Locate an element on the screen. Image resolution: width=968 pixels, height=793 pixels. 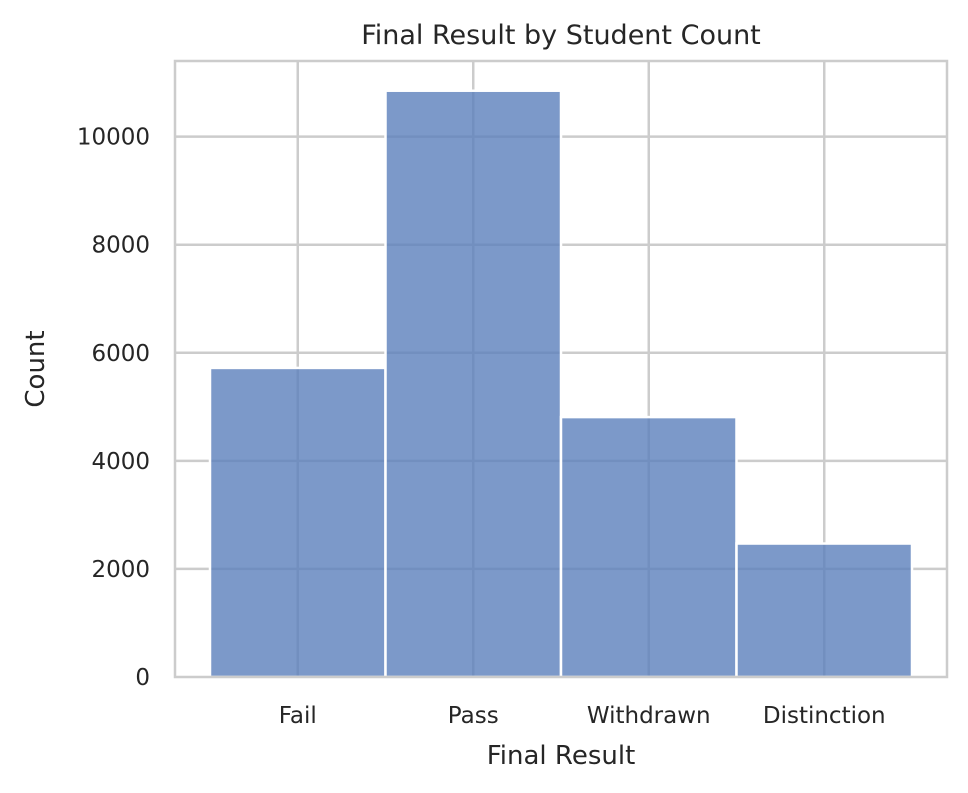
x-tick-label: Pass is located at coordinates (473, 716).